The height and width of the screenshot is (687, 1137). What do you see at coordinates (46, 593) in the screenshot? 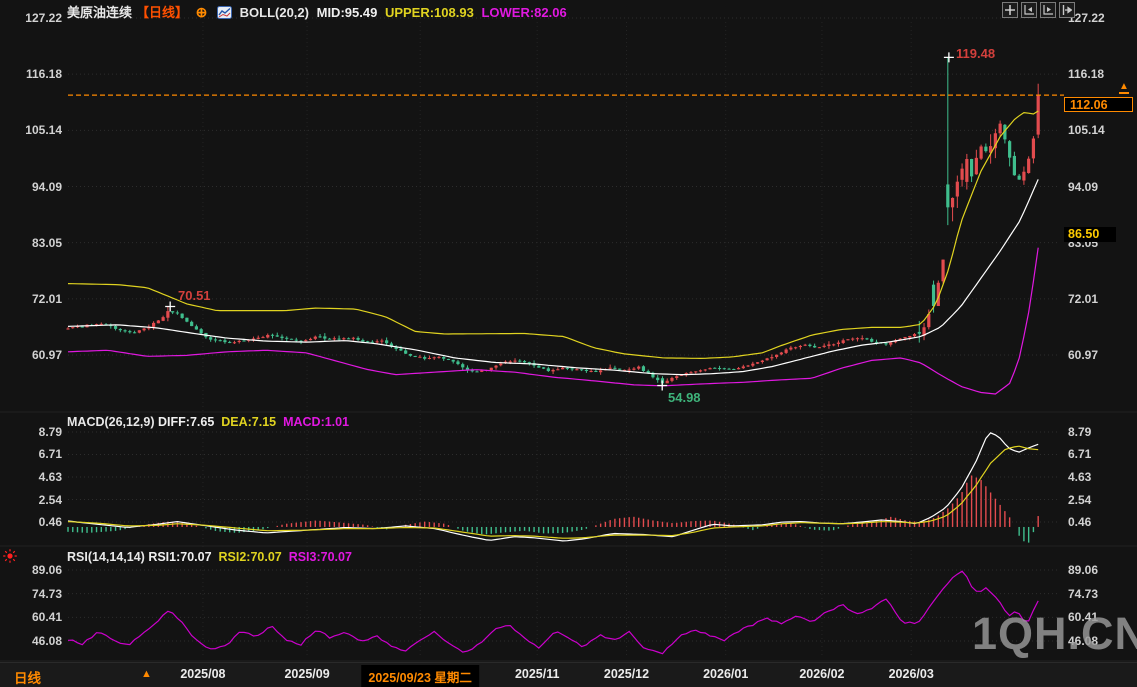
I see `rsi-axis-label-left: 74.73` at bounding box center [46, 593].